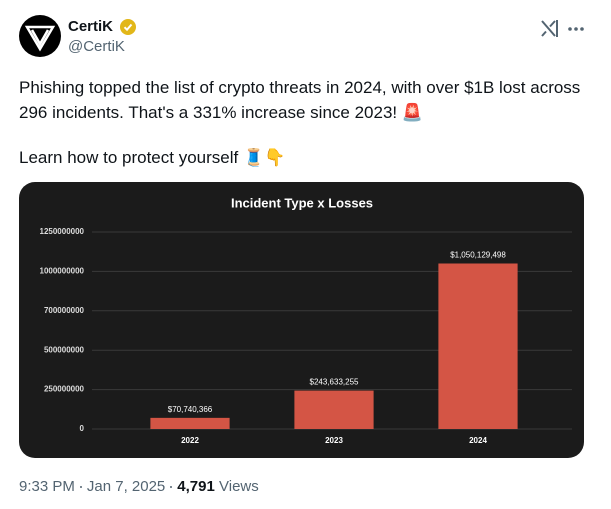  I want to click on views-label: Views, so click(239, 486).